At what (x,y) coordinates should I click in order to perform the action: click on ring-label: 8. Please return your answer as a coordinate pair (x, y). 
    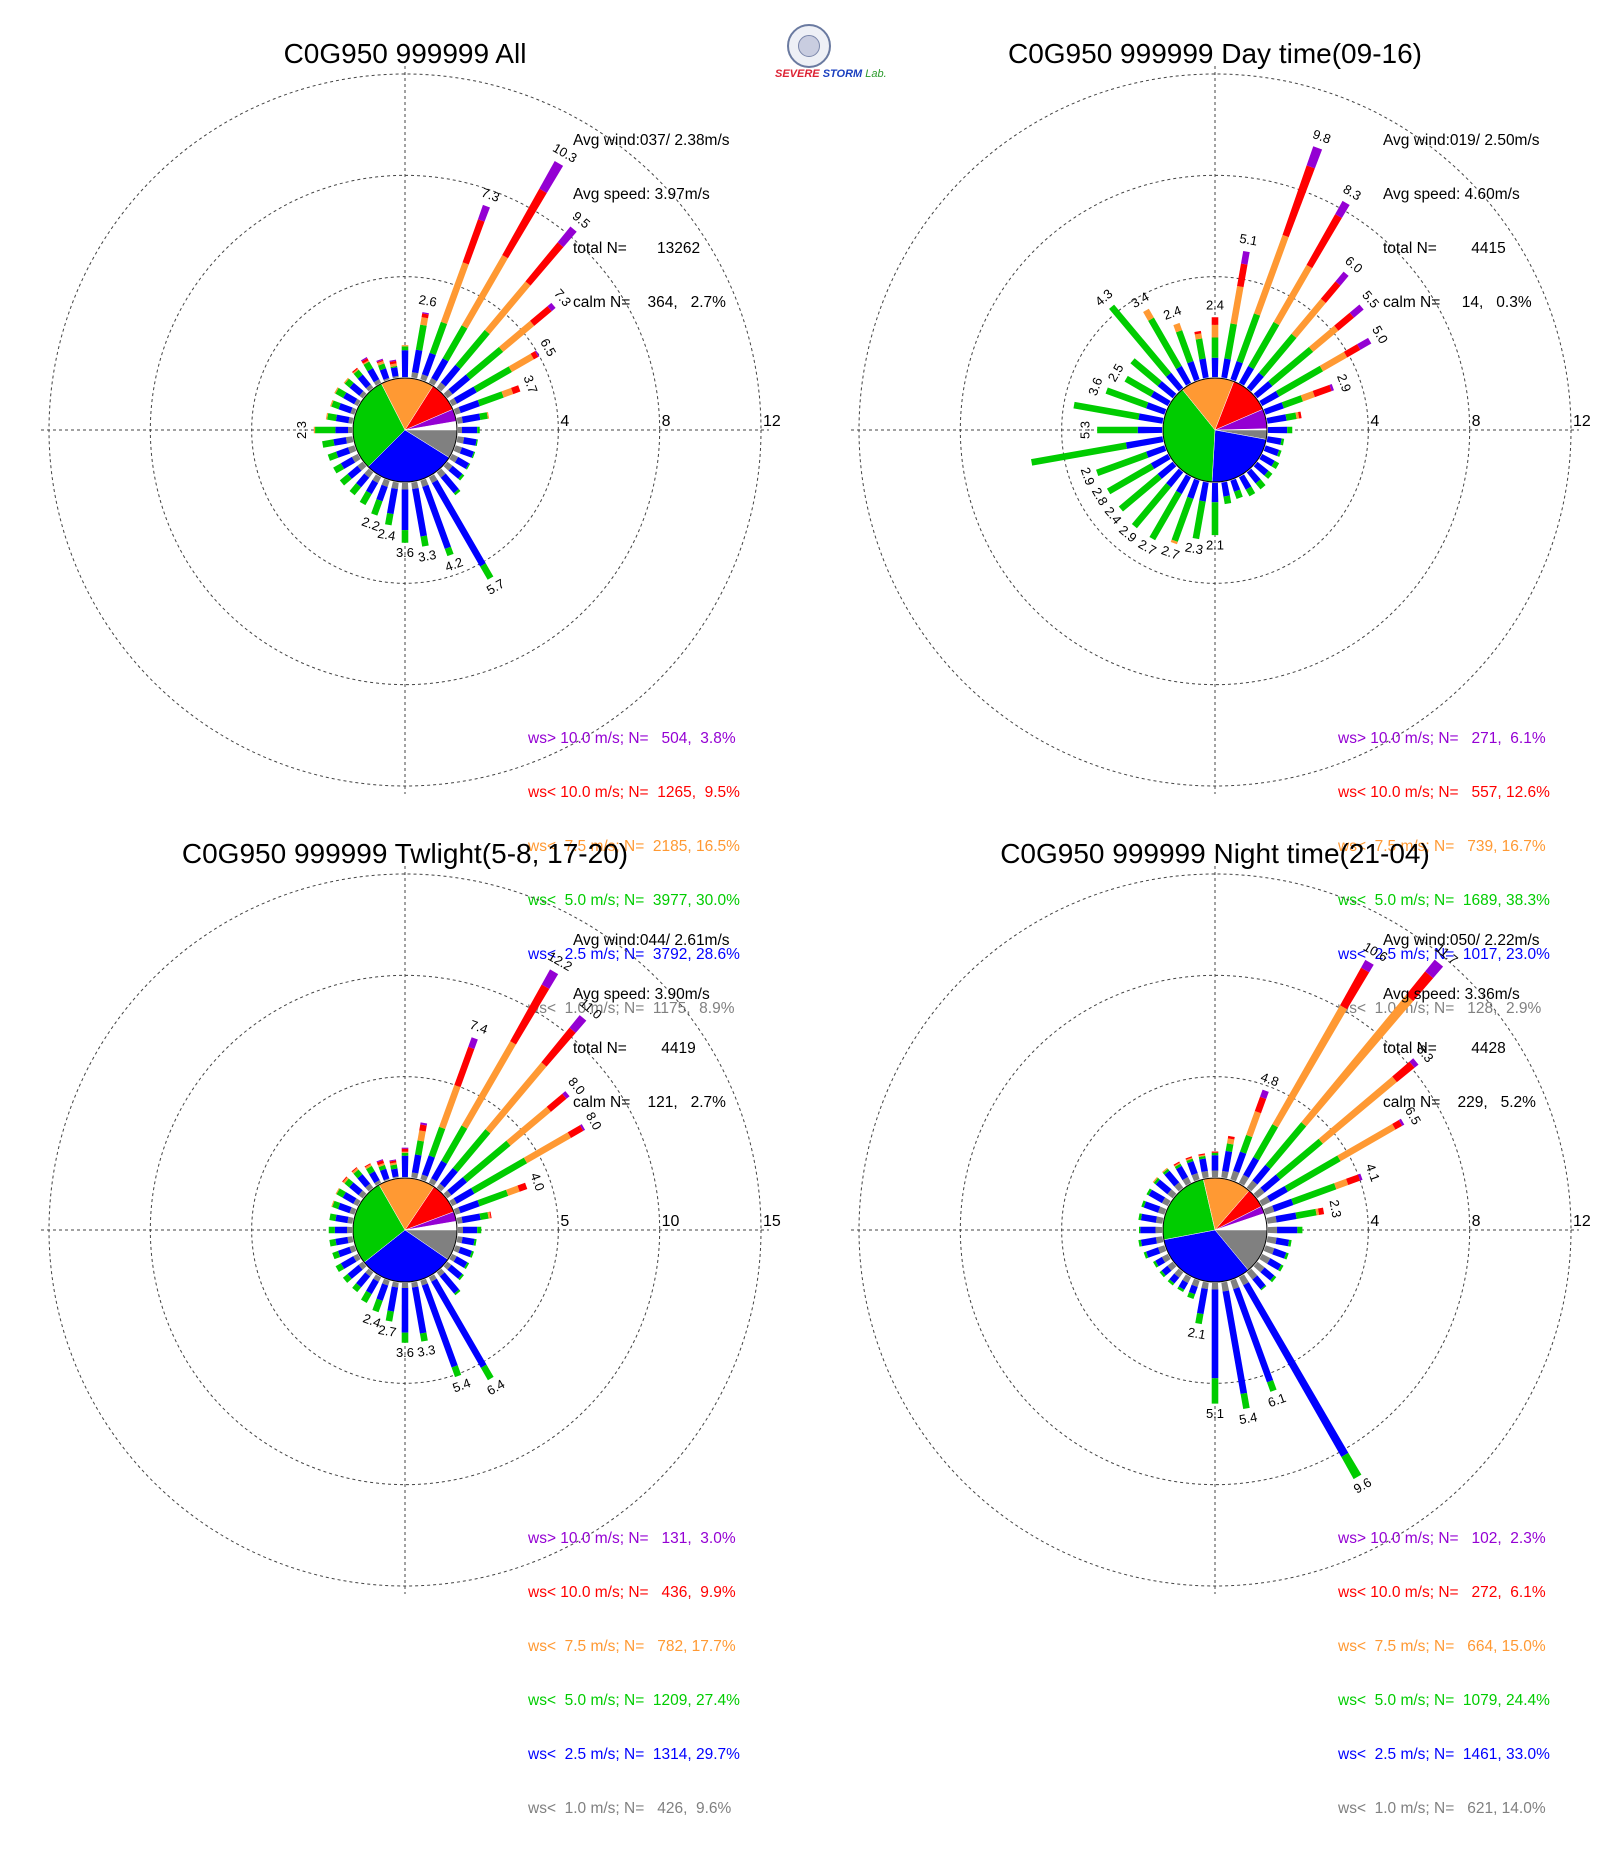
    Looking at the image, I should click on (1476, 421).